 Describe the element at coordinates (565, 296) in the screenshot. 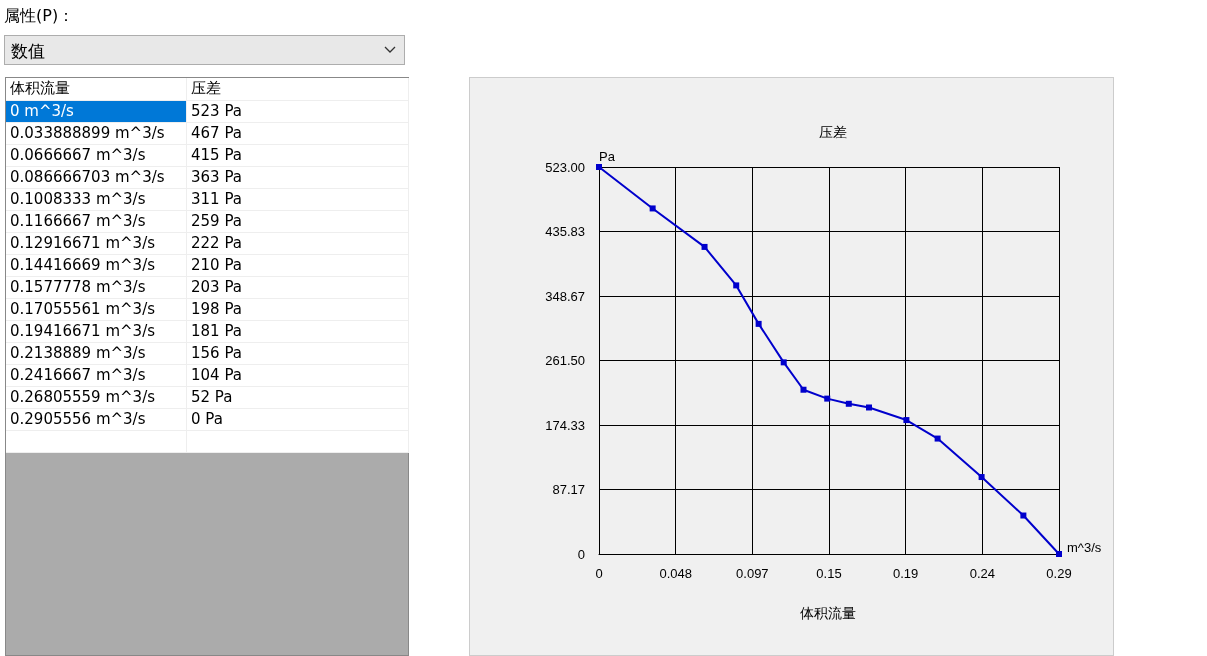

I see `y-tick-label: 348.67` at that location.